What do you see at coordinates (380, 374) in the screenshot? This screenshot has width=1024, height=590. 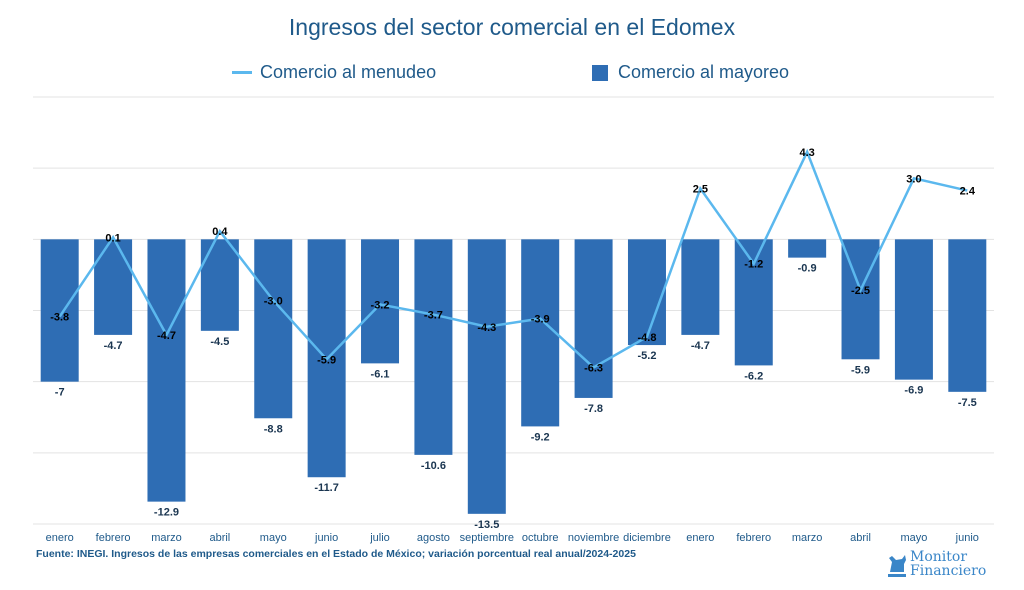 I see `bar-label: -6.1` at bounding box center [380, 374].